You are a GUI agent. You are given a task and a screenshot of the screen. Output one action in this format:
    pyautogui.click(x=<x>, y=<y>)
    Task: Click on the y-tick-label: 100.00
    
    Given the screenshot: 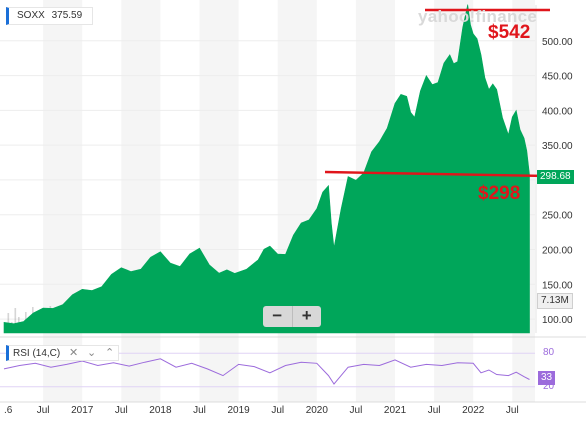 What is the action you would take?
    pyautogui.click(x=557, y=320)
    